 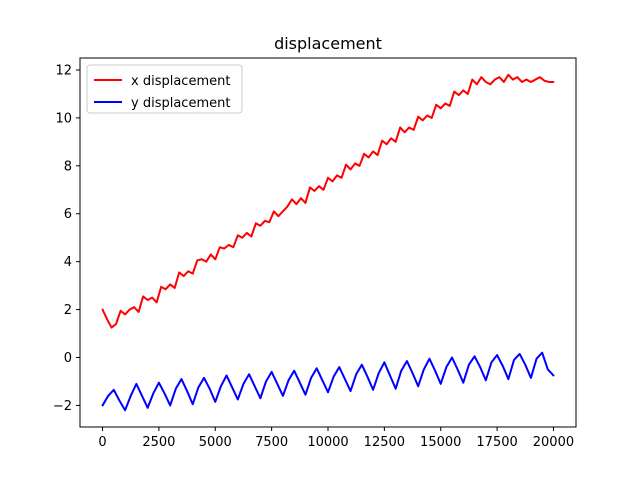 I want to click on x-tick-label: 20000, so click(x=553, y=442).